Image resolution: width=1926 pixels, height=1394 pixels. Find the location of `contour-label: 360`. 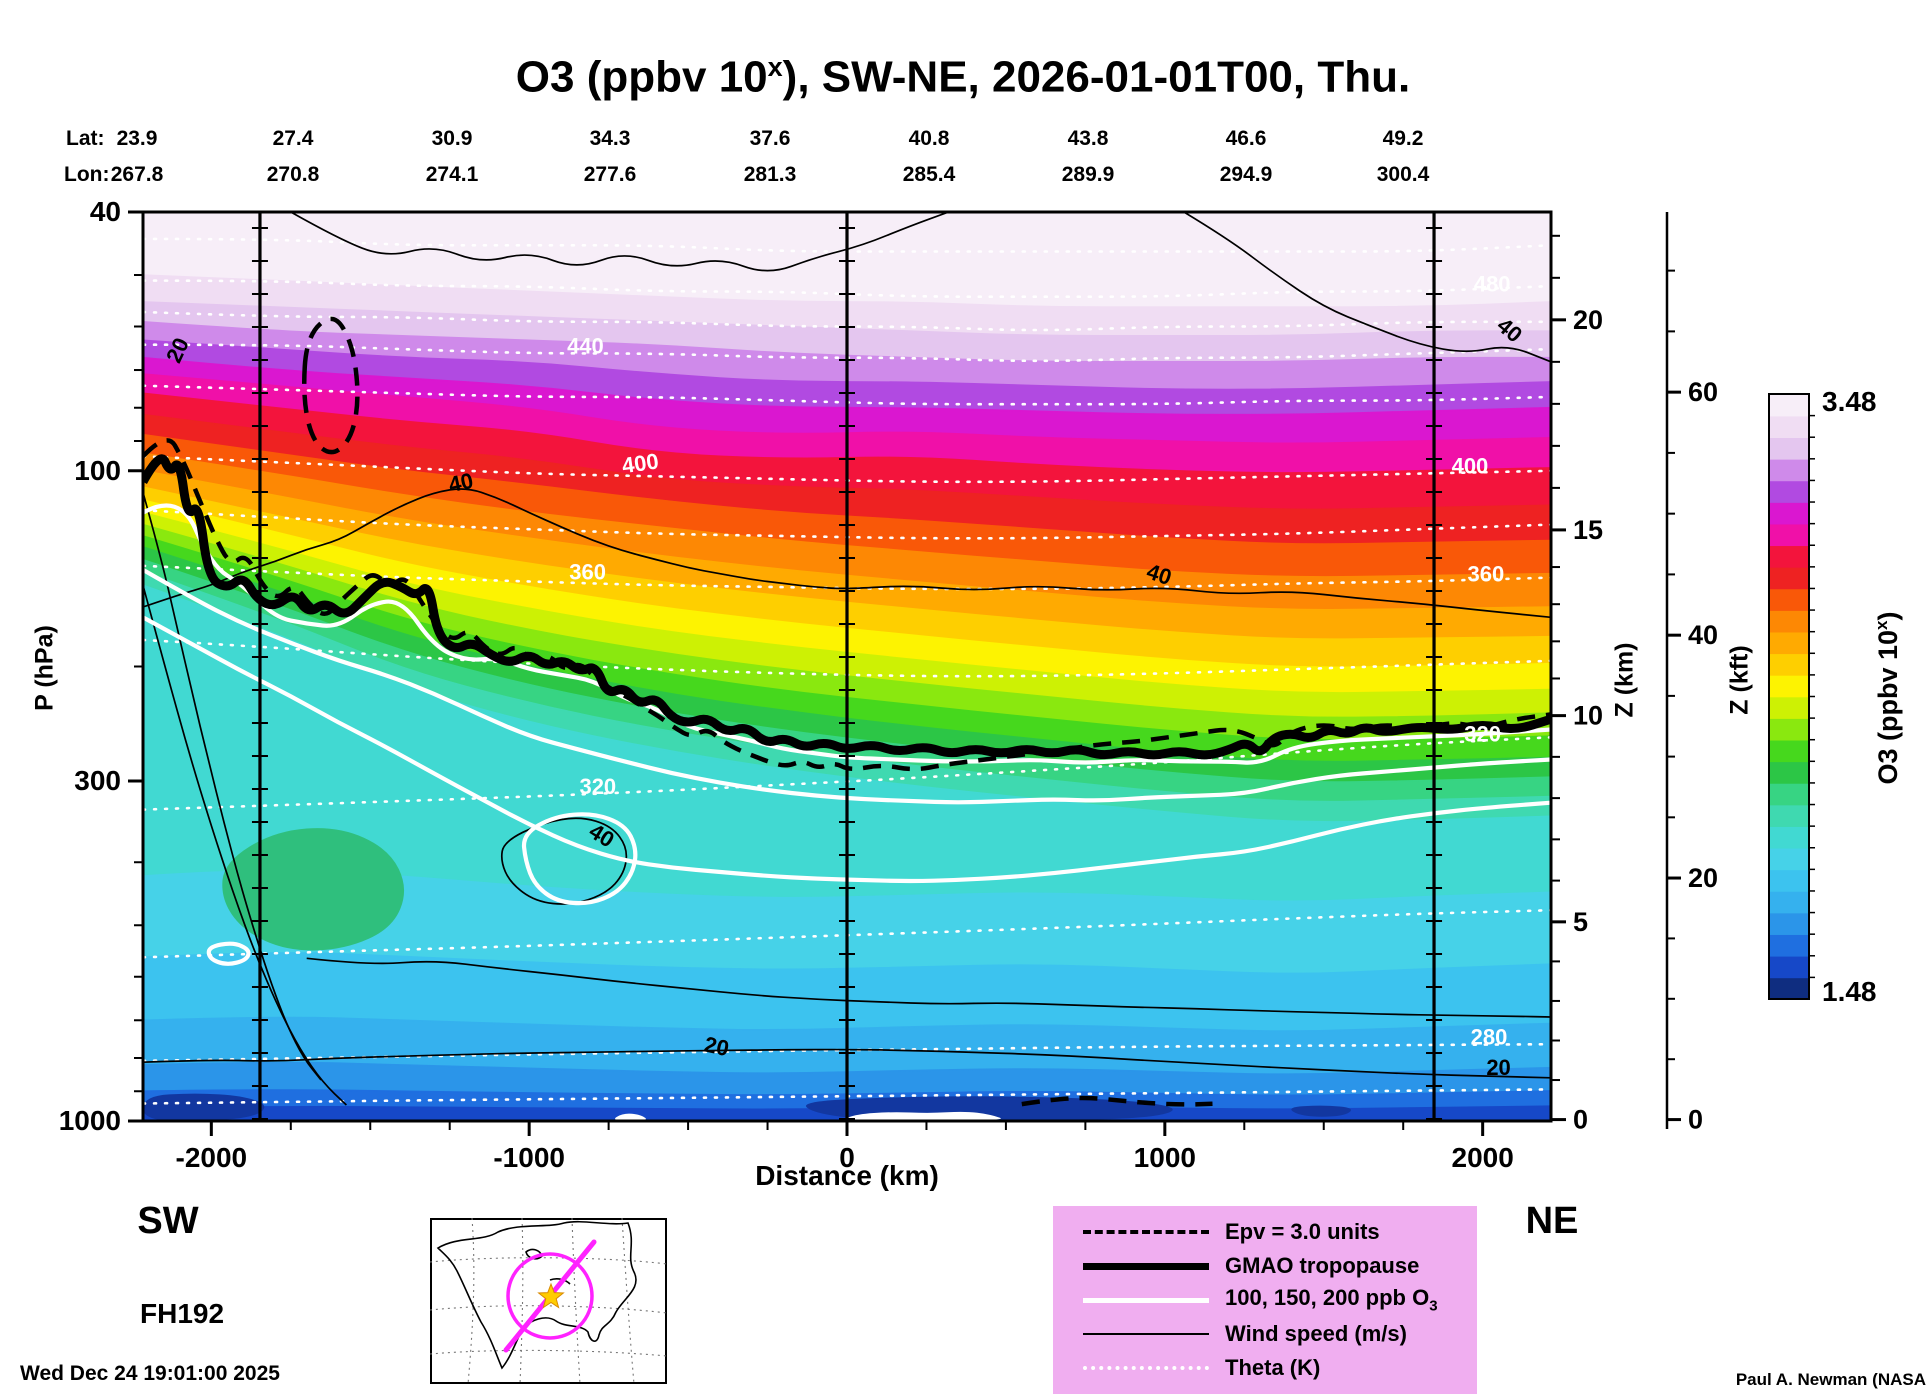

contour-label: 360 is located at coordinates (587, 572).